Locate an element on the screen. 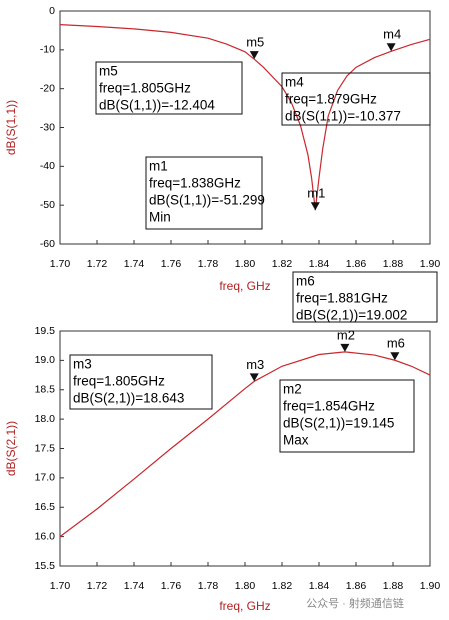 This screenshot has width=449, height=620. marker-box-line: dB(S(2,1))=18.643 is located at coordinates (128, 398).